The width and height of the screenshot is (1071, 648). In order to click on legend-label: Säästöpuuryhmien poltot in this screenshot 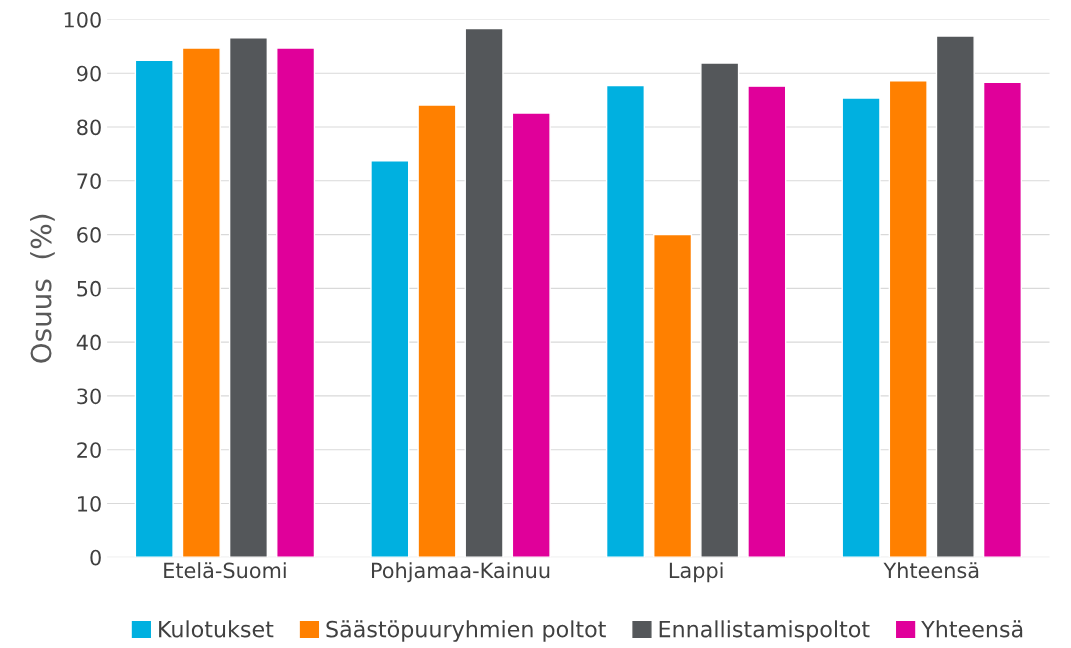, I will do `click(466, 631)`.